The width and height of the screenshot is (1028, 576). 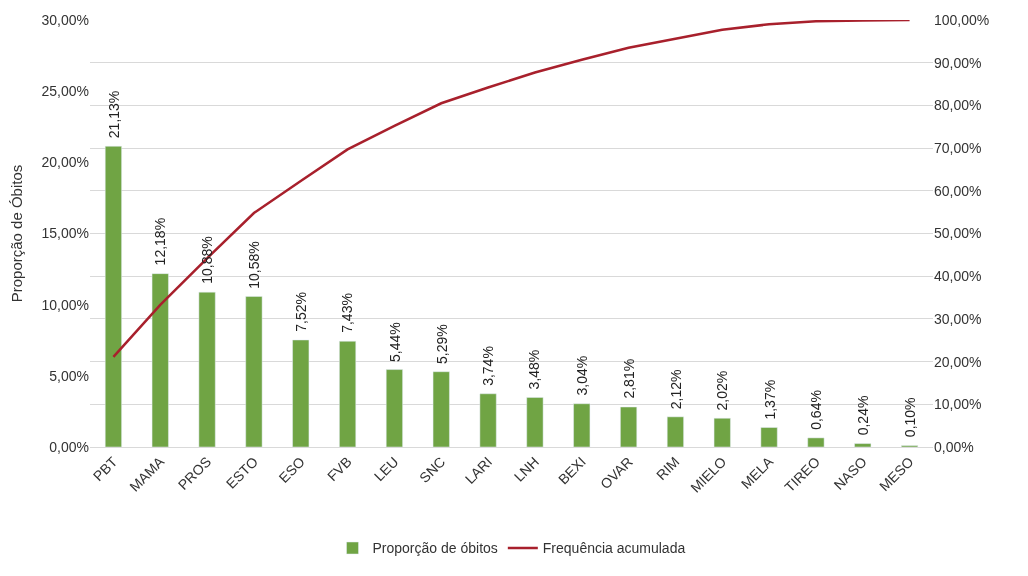 I want to click on y2-tick-label: 90,00%, so click(x=958, y=62).